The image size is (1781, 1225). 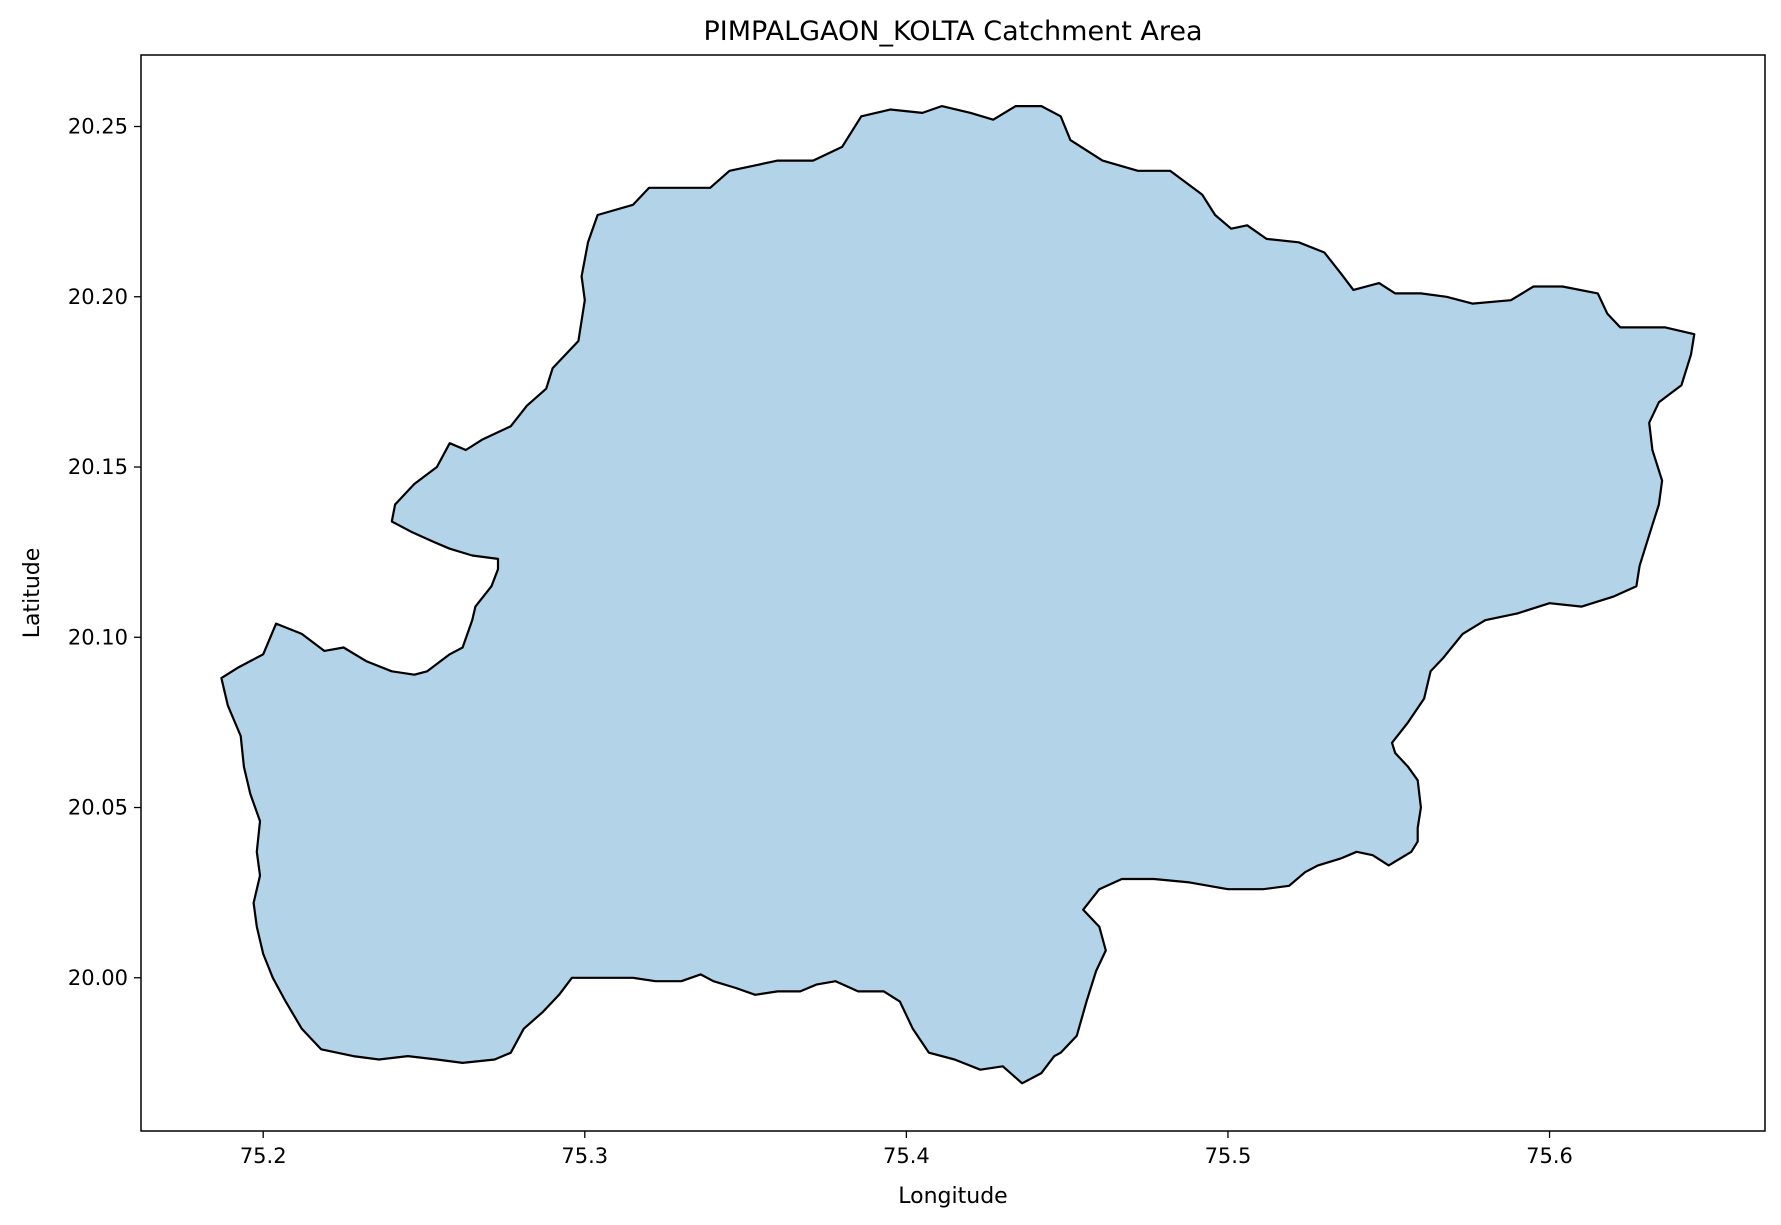 I want to click on y-tick-label: 20.20, so click(x=98, y=297).